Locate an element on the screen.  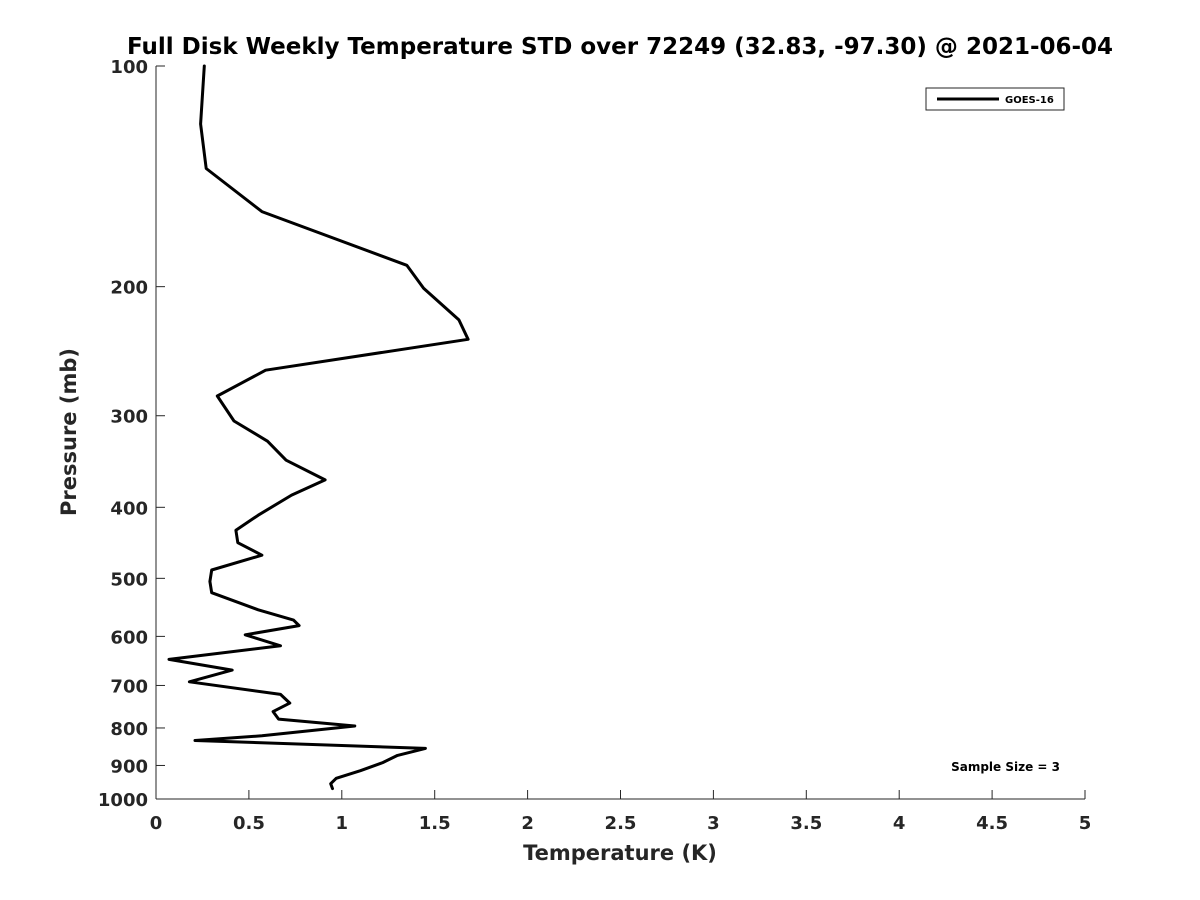
y-tick-label: 800 is located at coordinates (129, 729).